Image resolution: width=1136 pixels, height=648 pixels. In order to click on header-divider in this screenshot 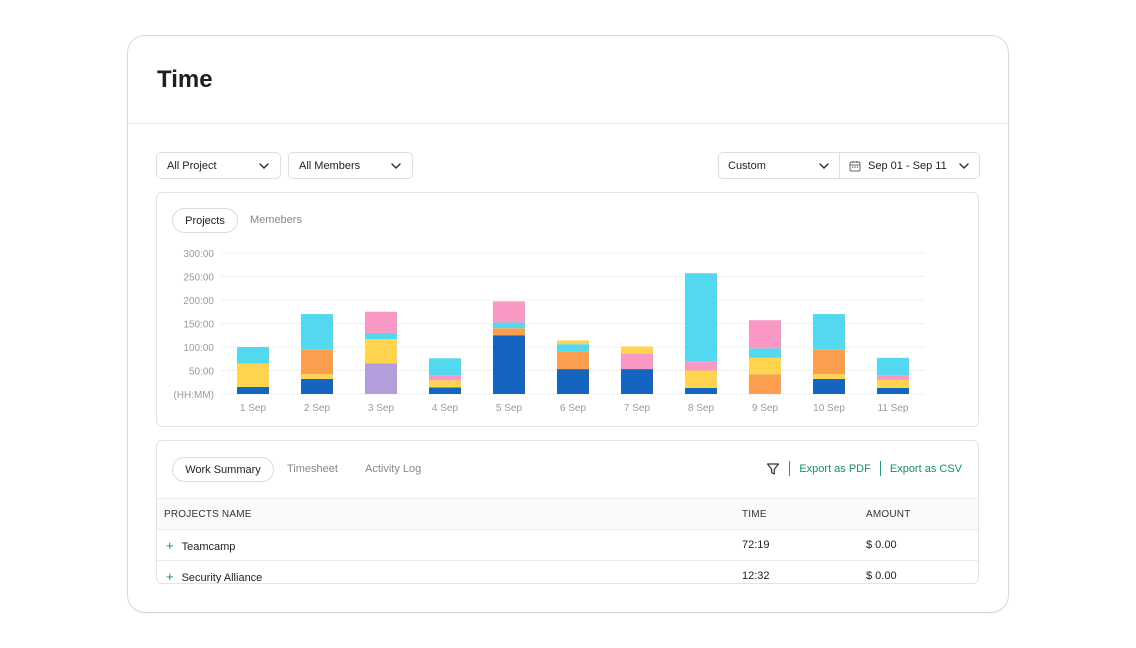, I will do `click(568, 123)`.